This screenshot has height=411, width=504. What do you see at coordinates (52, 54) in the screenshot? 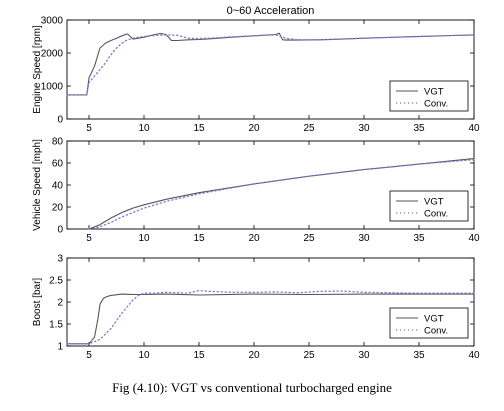
I see `y-tick-label: 2000` at bounding box center [52, 54].